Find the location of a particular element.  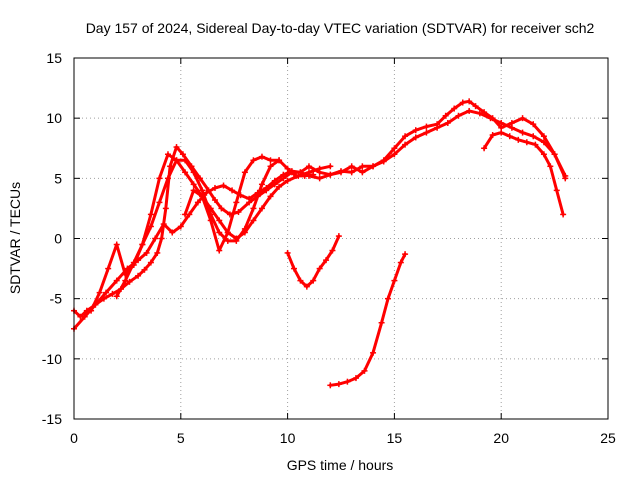

y-tick-label: 0 is located at coordinates (58, 239).